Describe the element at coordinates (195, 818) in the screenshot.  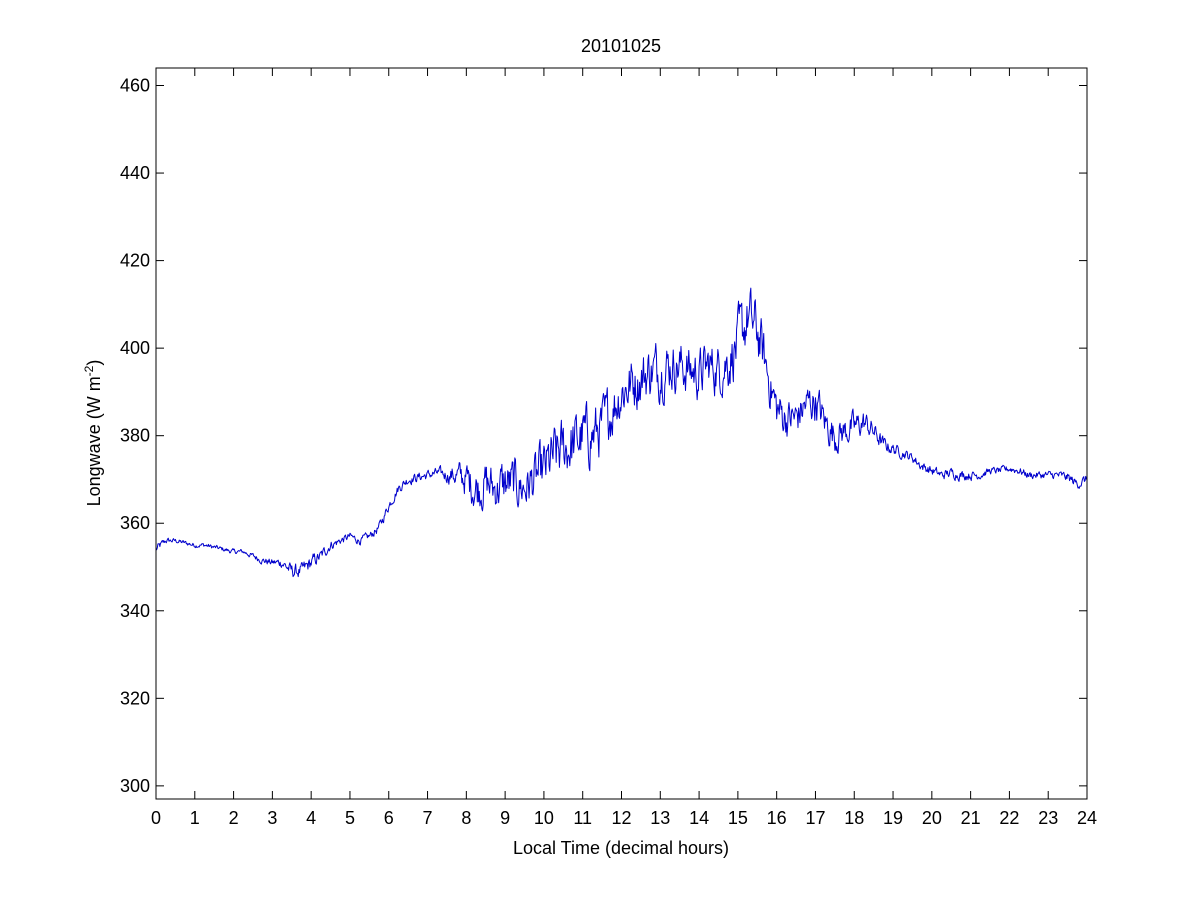
I see `x-tick-label: 1` at that location.